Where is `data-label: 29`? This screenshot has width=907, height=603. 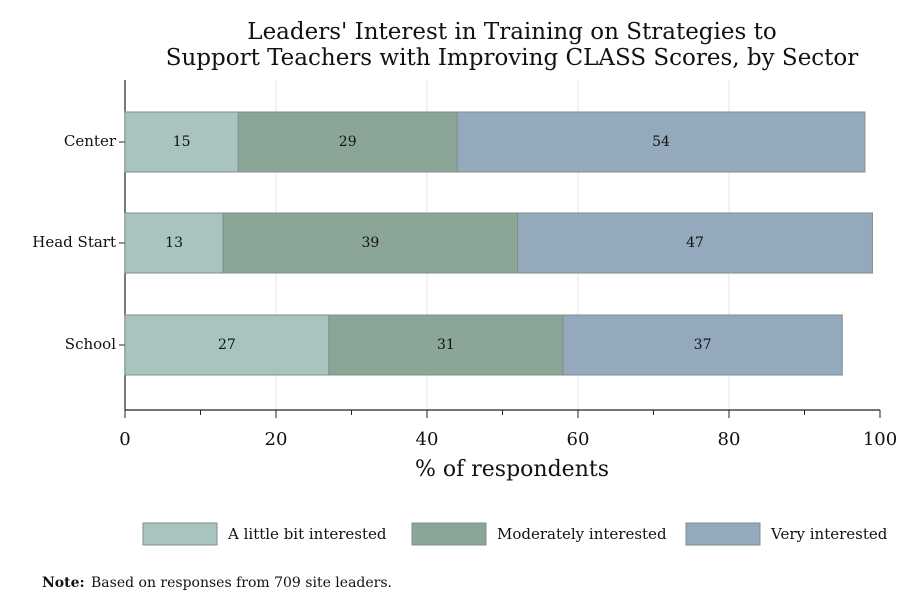 data-label: 29 is located at coordinates (348, 142).